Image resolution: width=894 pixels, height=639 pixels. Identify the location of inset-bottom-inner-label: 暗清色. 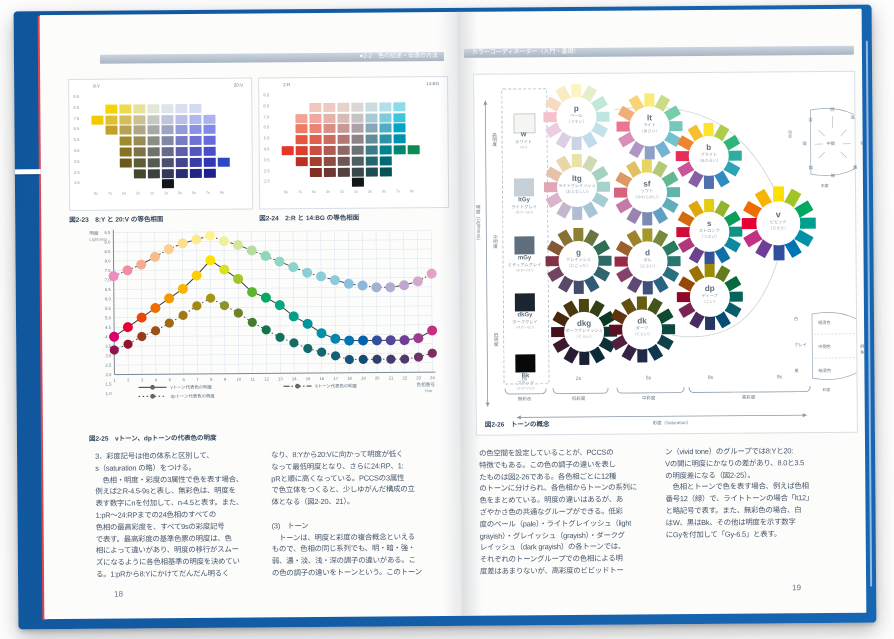
(825, 370).